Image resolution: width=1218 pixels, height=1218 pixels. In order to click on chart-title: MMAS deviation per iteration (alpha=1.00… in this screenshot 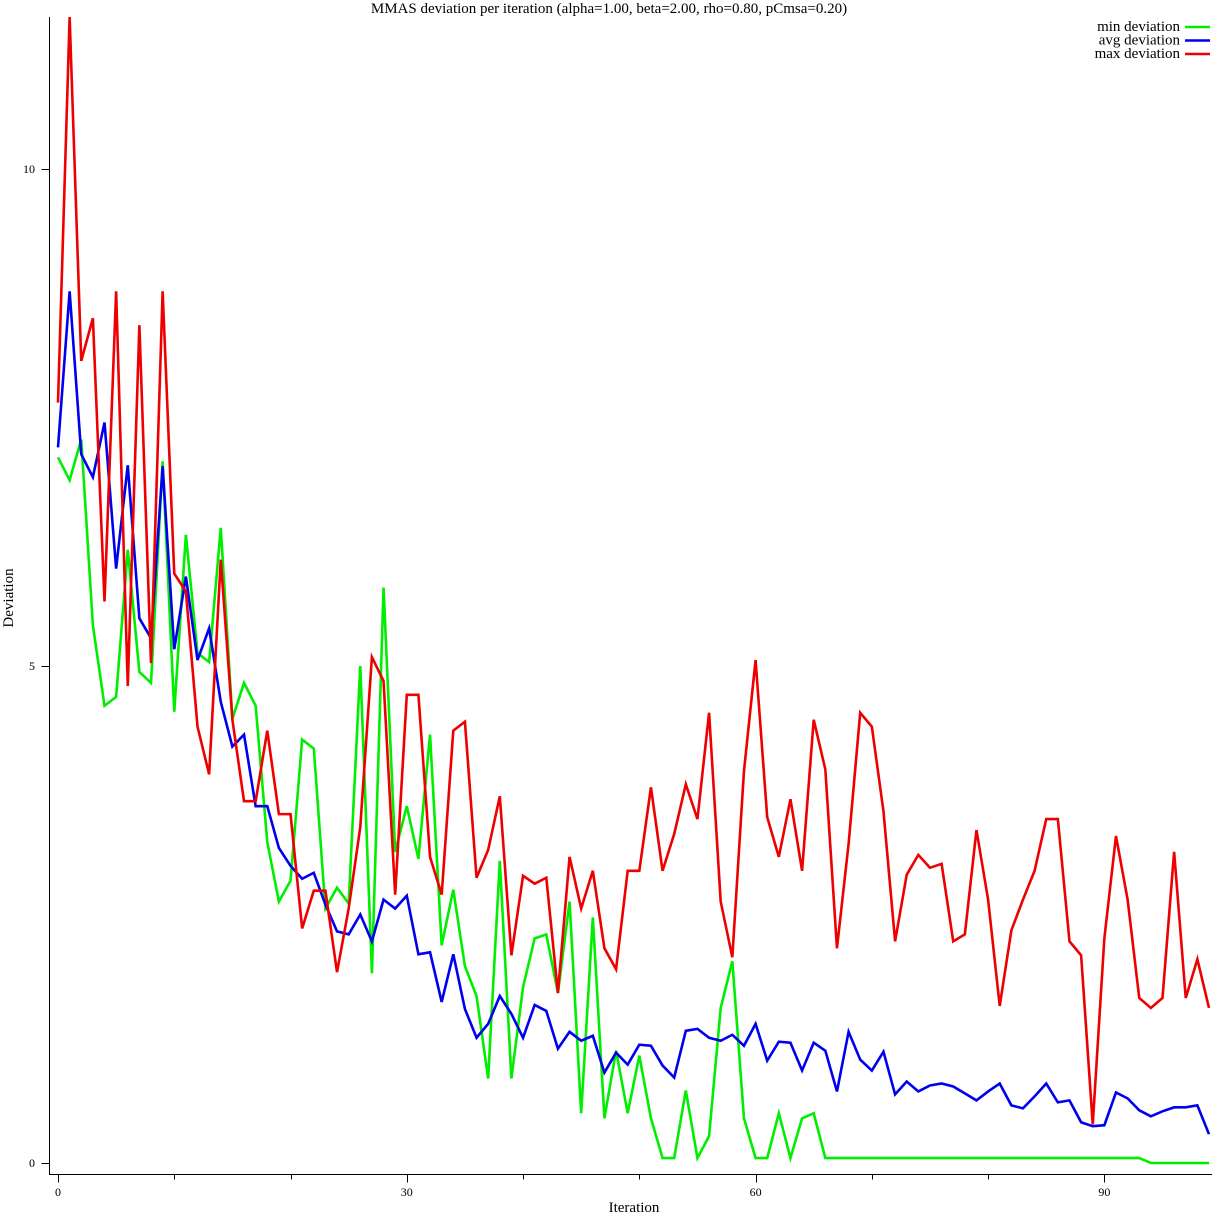, I will do `click(609, 9)`.